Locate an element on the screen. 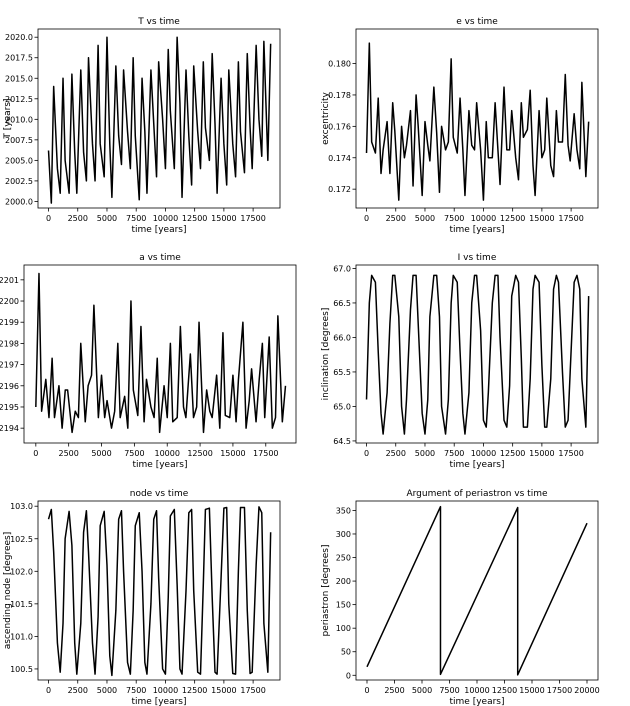 The width and height of the screenshot is (630, 706). y-tick-label: 0 is located at coordinates (348, 675).